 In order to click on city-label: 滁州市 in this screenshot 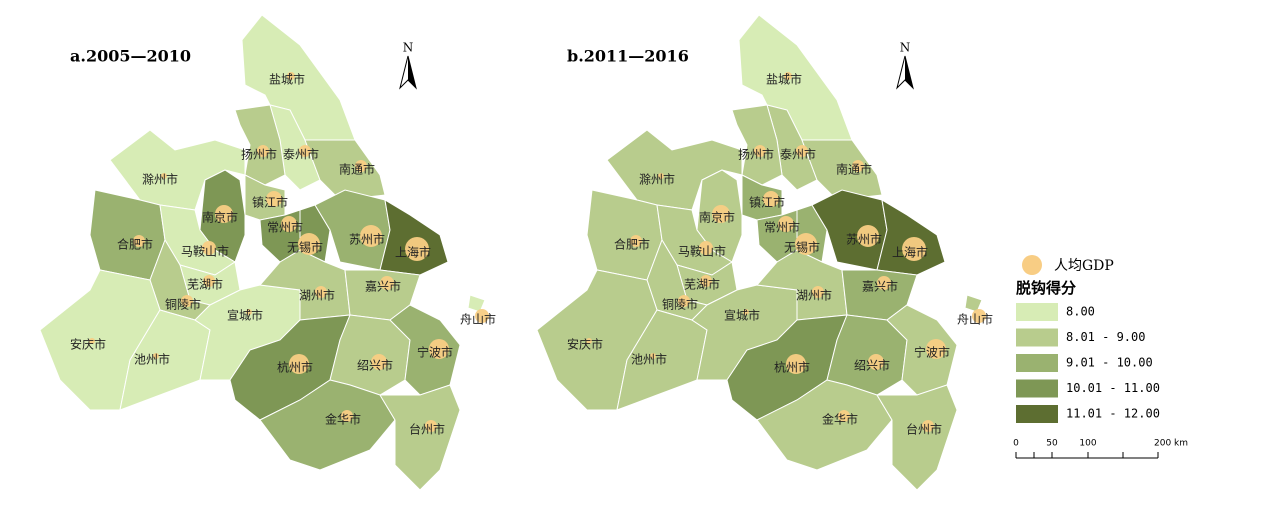, I will do `click(160, 179)`.